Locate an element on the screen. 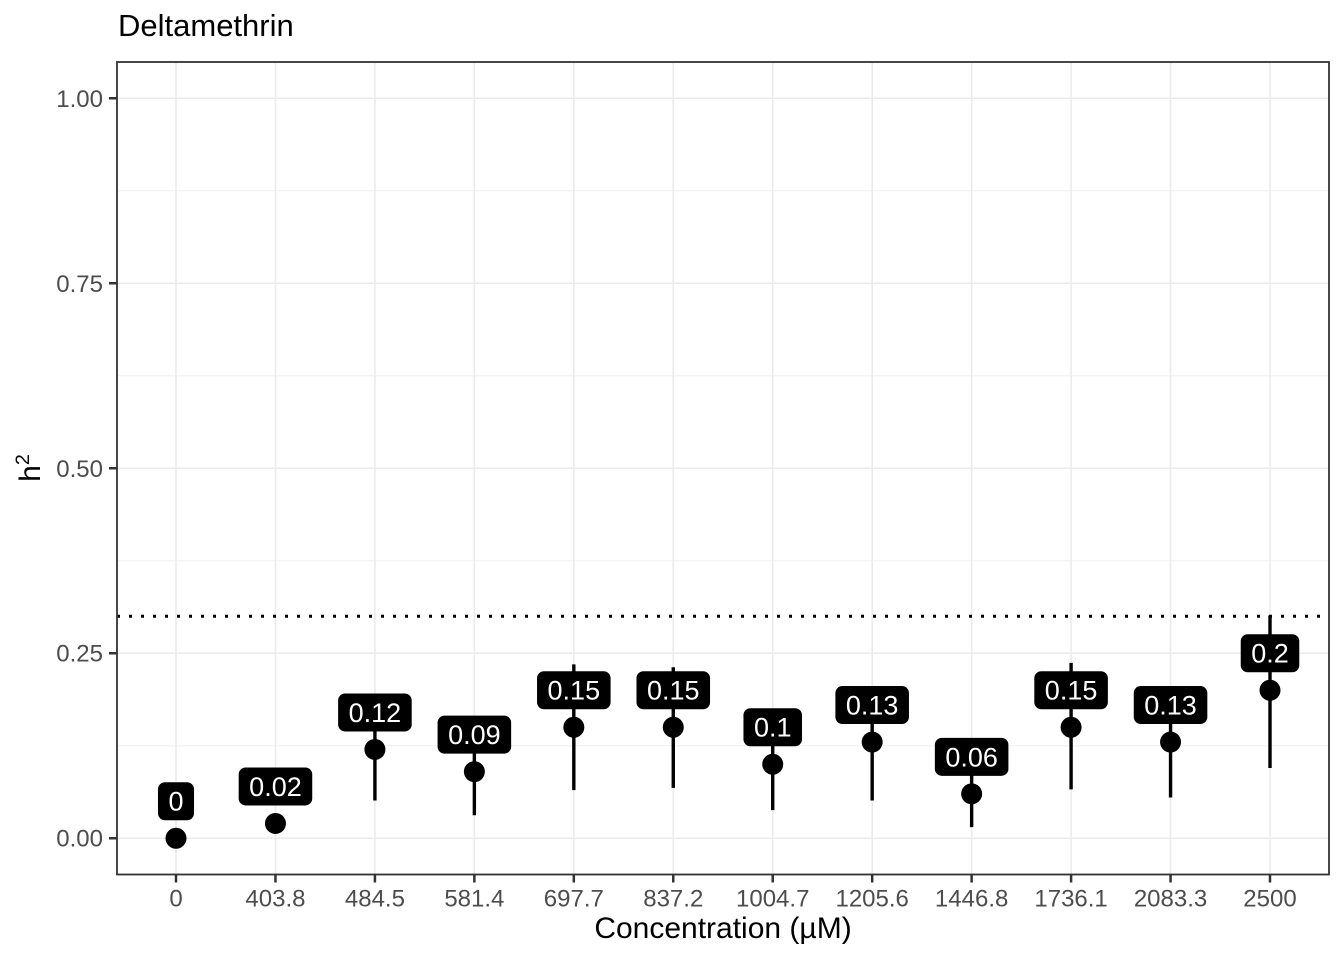 This screenshot has height=960, width=1344. x-tick-label: 697.7 is located at coordinates (574, 899).